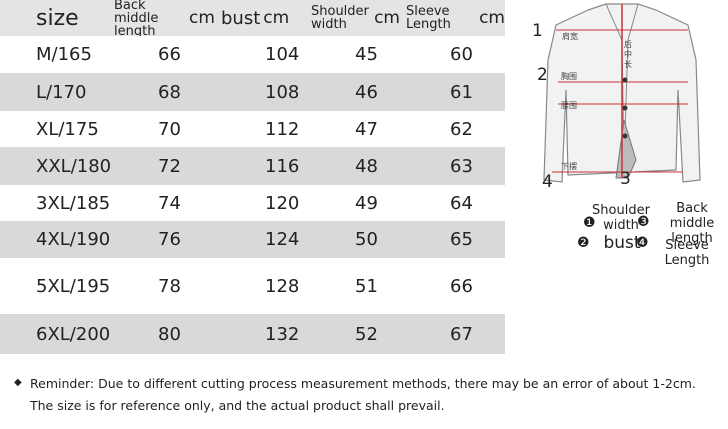 The width and height of the screenshot is (728, 429). What do you see at coordinates (622, 93) in the screenshot?
I see `jacket-diagram` at bounding box center [622, 93].